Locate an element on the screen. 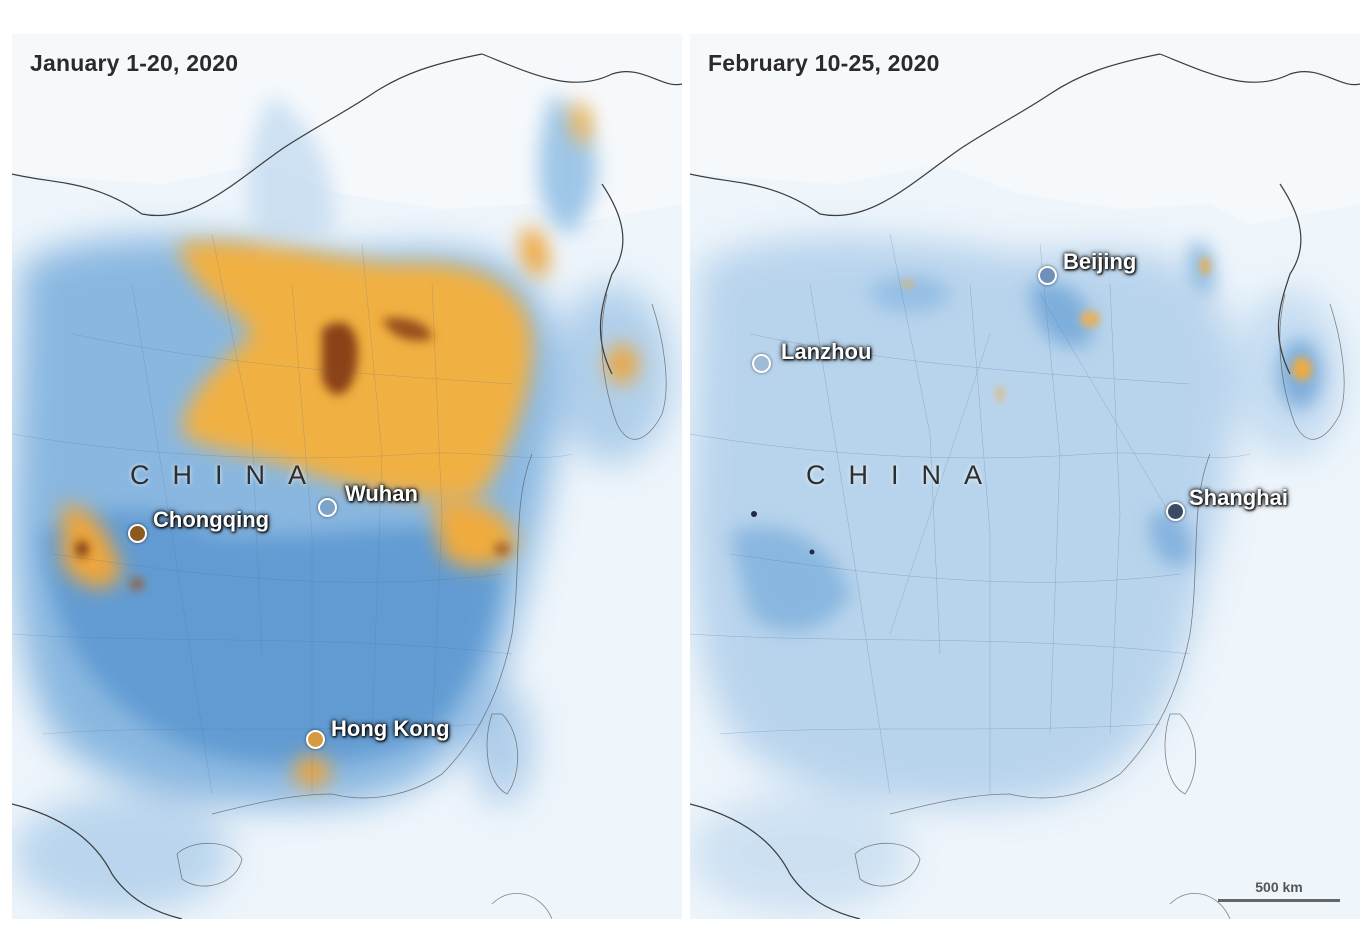 The image size is (1370, 930). city-label-shanghai: Shanghai is located at coordinates (1239, 497).